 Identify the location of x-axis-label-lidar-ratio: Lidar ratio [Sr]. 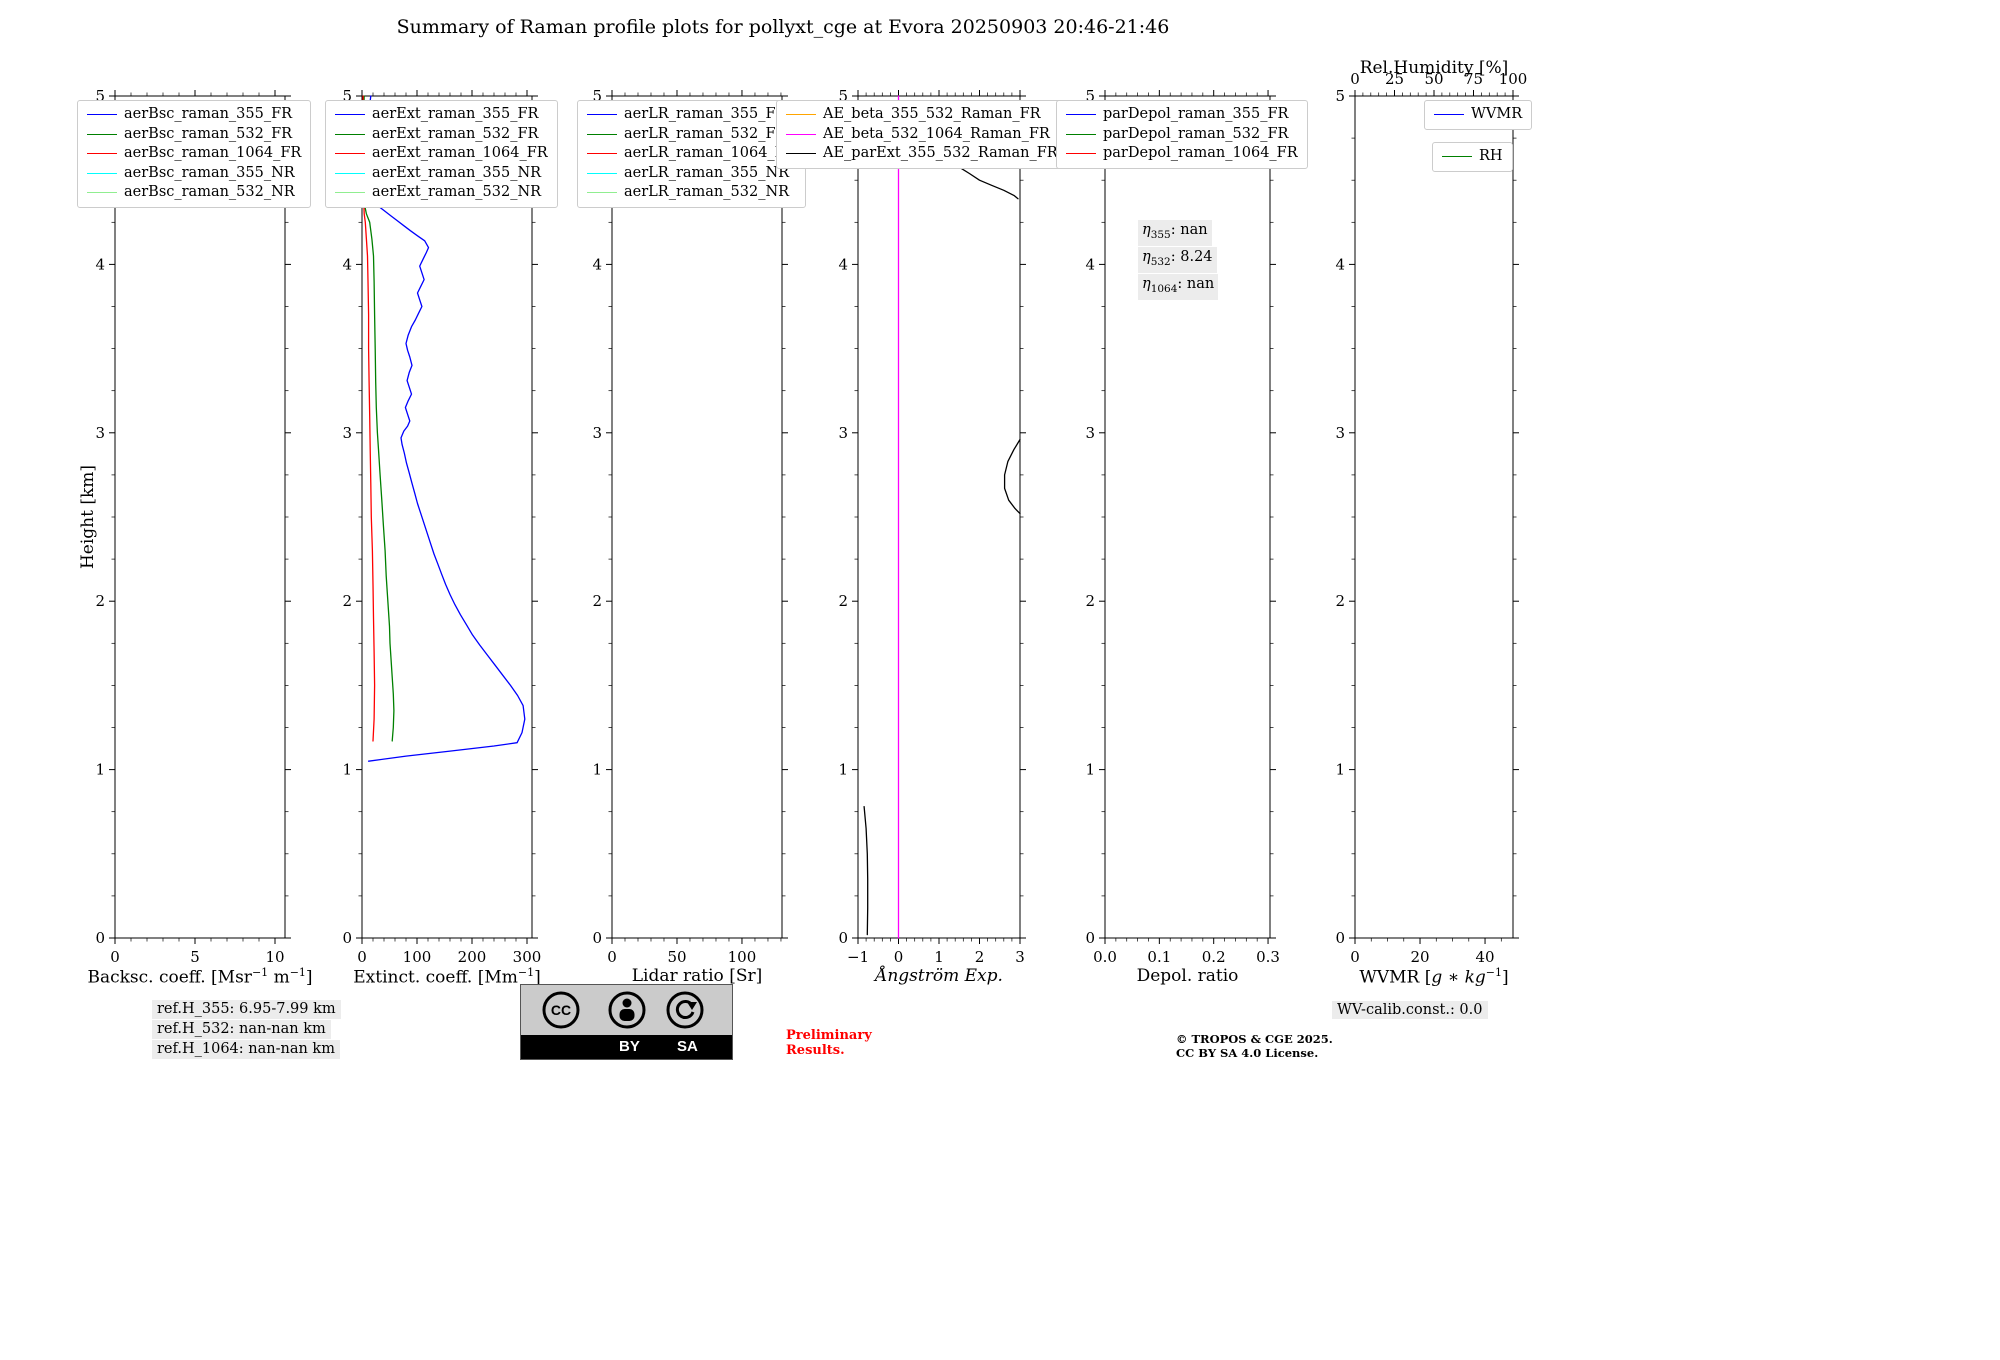
(697, 976).